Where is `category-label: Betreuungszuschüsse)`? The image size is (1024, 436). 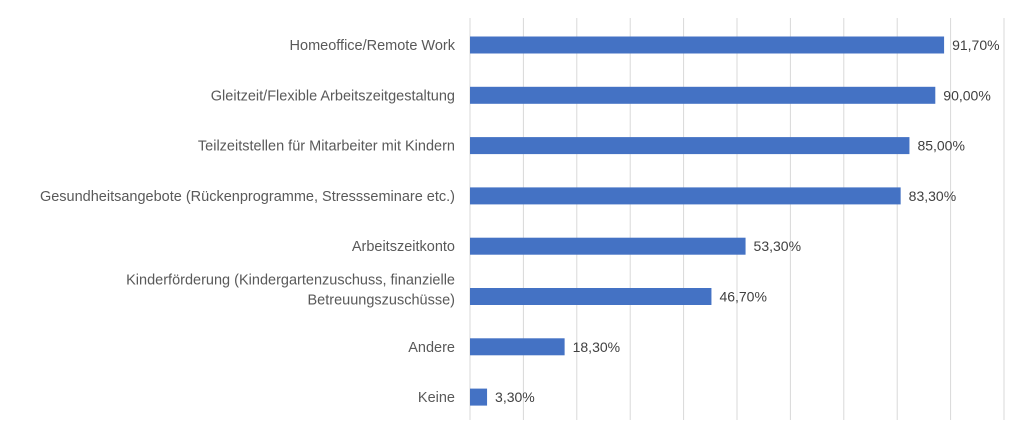
category-label: Betreuungszuschüsse) is located at coordinates (382, 301).